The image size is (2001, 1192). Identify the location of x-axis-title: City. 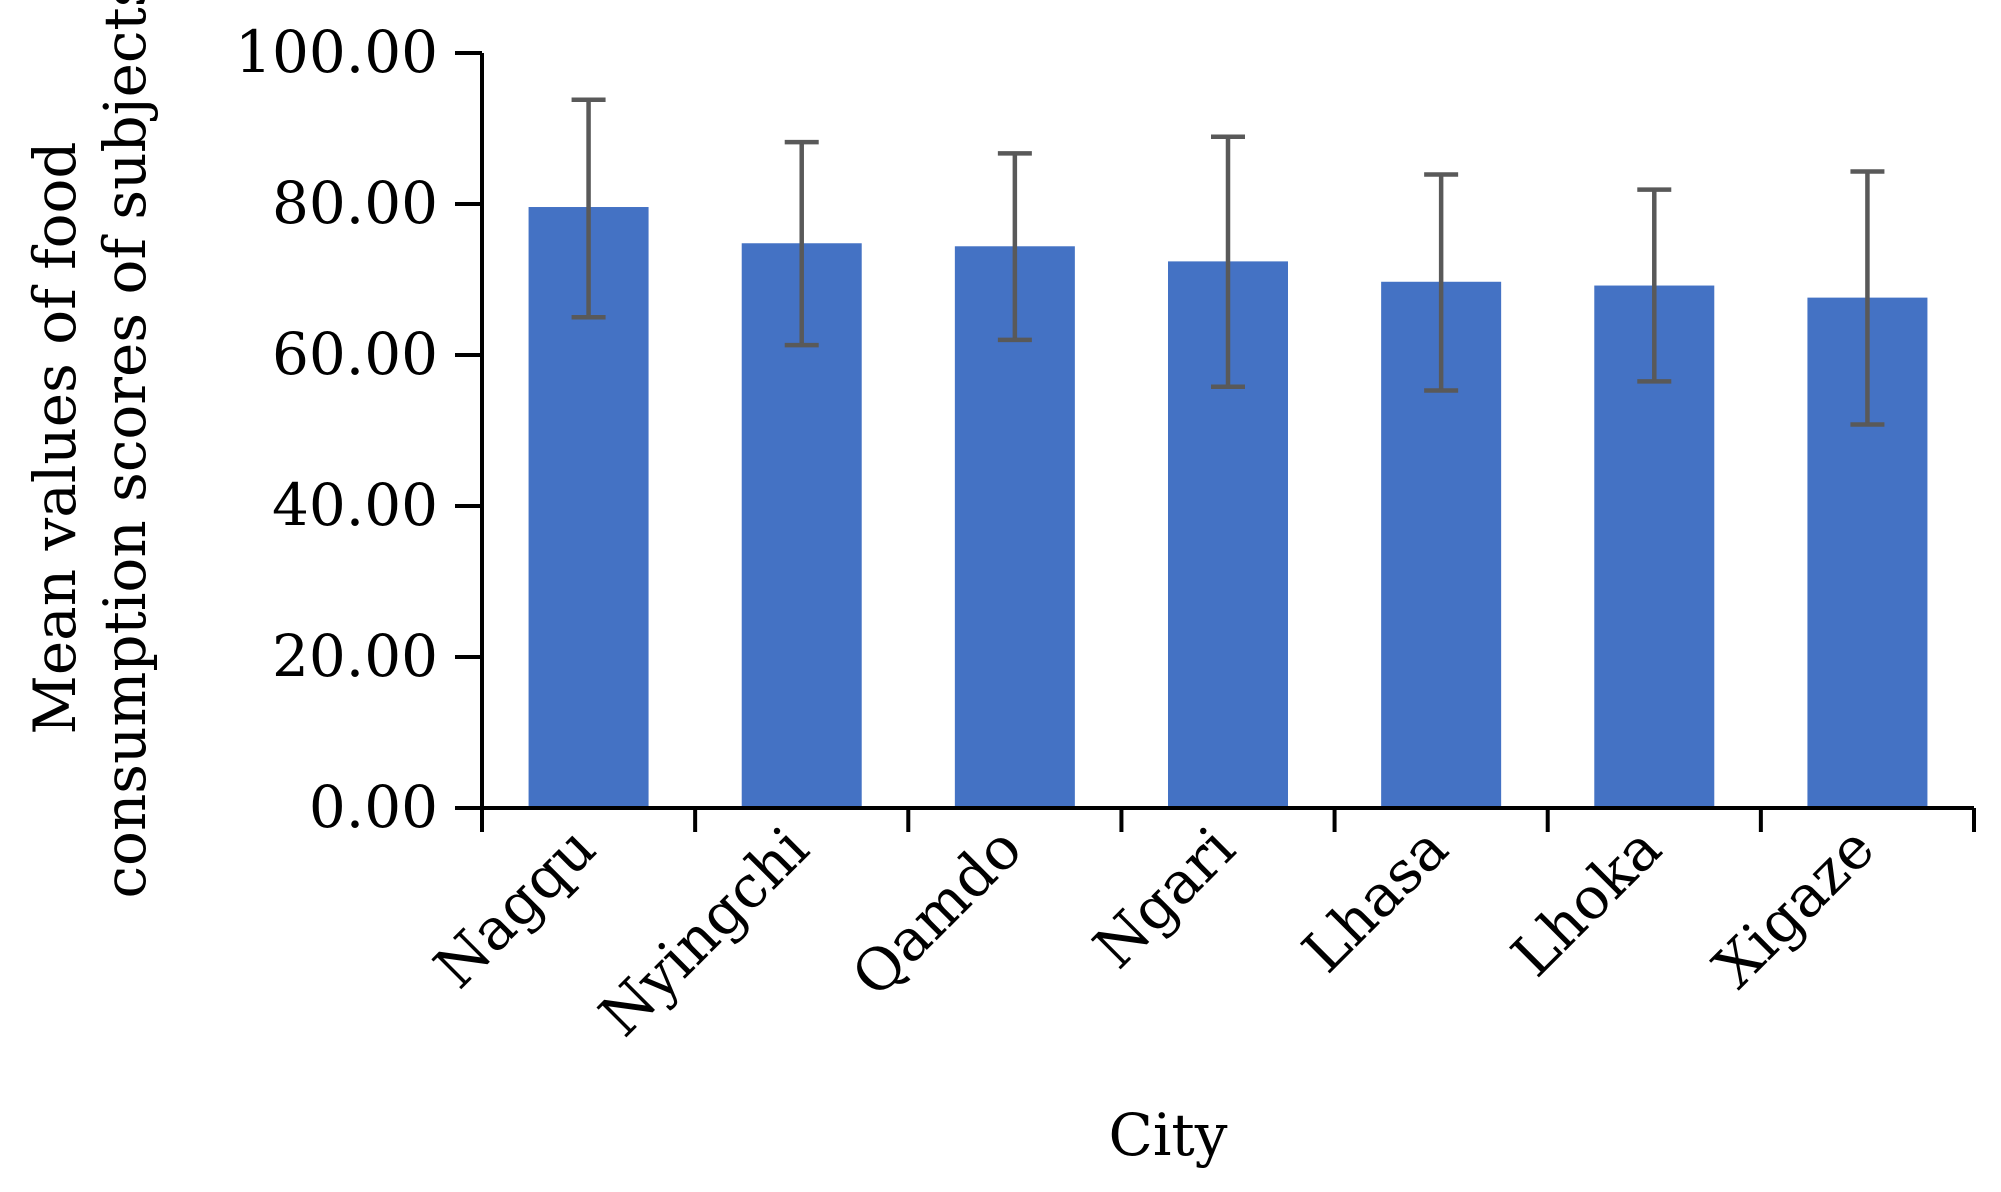
(1167, 1135).